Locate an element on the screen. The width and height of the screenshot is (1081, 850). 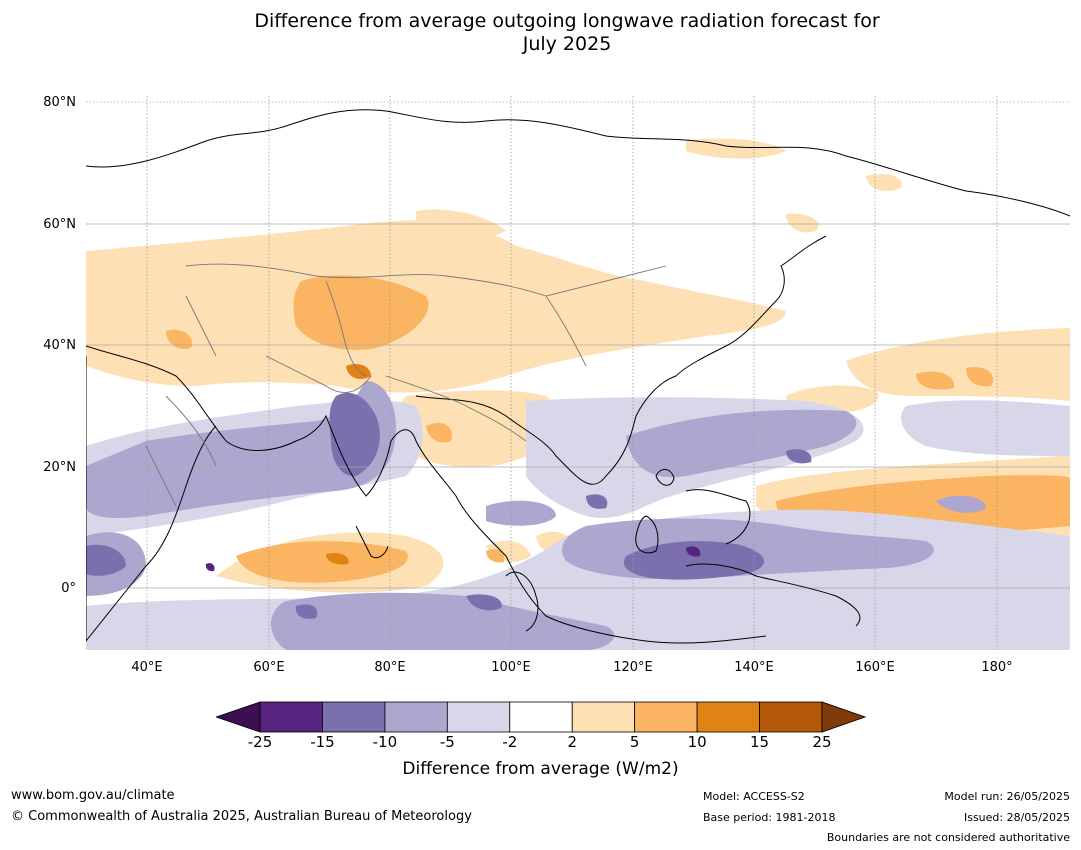
colorbar-tick: -2 is located at coordinates (510, 742).